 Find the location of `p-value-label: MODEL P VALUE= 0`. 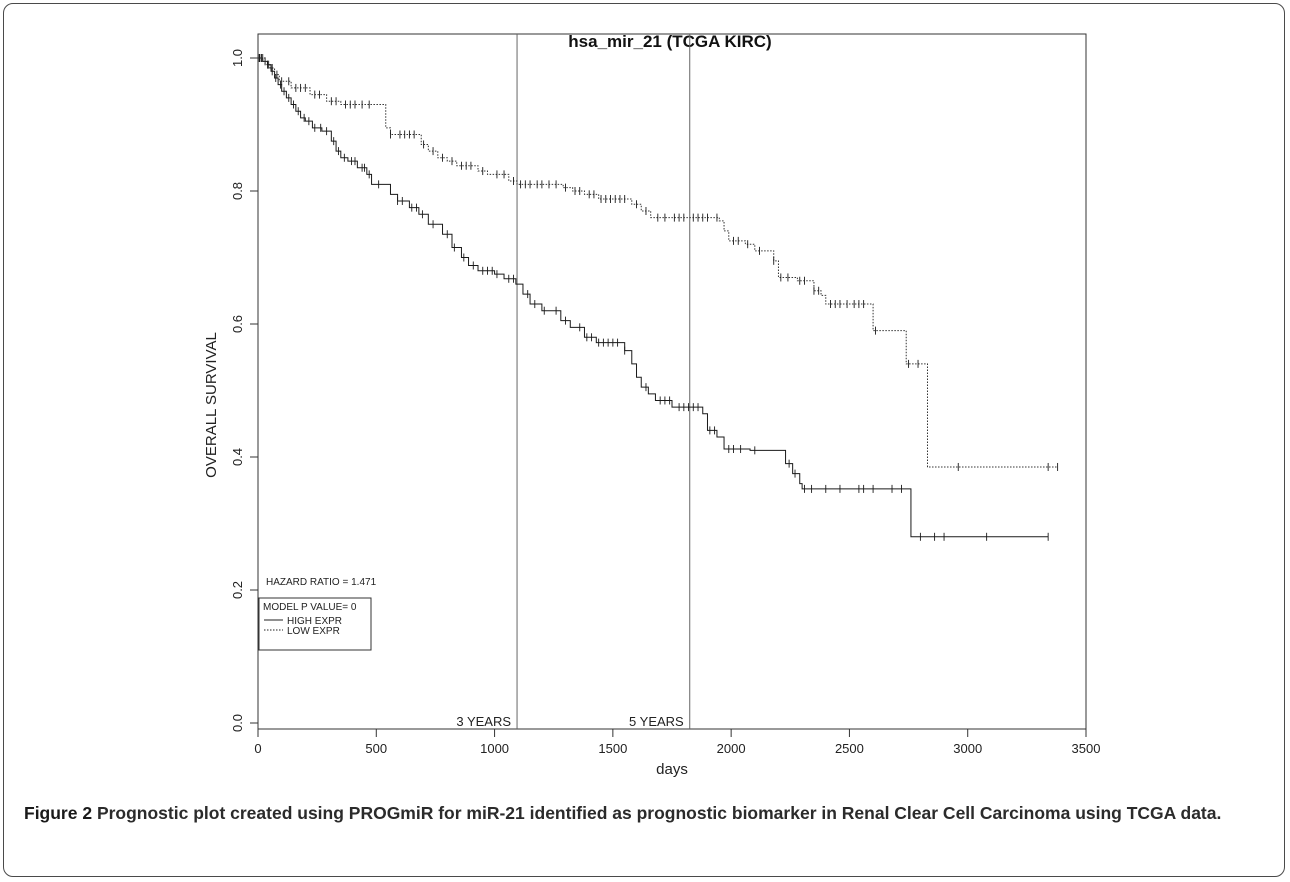

p-value-label: MODEL P VALUE= 0 is located at coordinates (310, 607).